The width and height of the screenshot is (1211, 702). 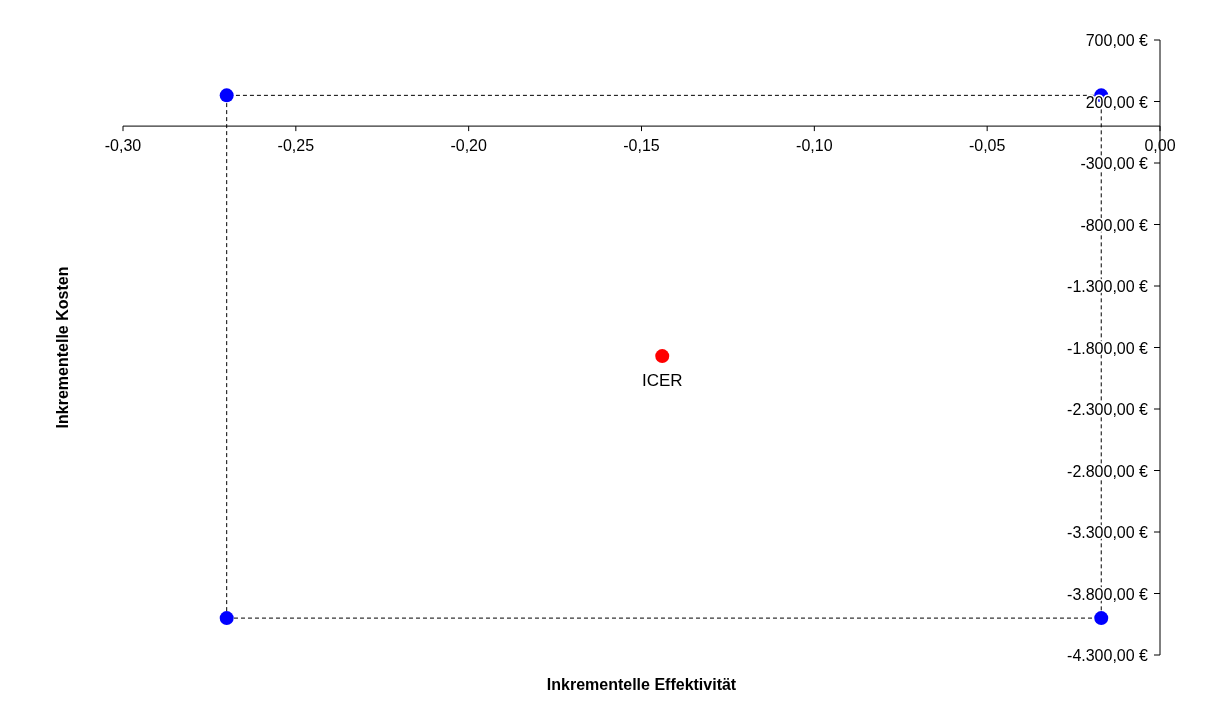 What do you see at coordinates (1108, 286) in the screenshot?
I see `y-tick-label: -1.300,00 €` at bounding box center [1108, 286].